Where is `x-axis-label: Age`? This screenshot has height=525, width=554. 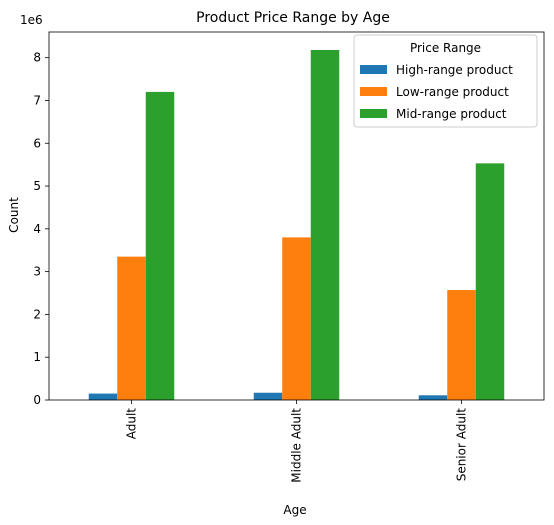
x-axis-label: Age is located at coordinates (294, 510).